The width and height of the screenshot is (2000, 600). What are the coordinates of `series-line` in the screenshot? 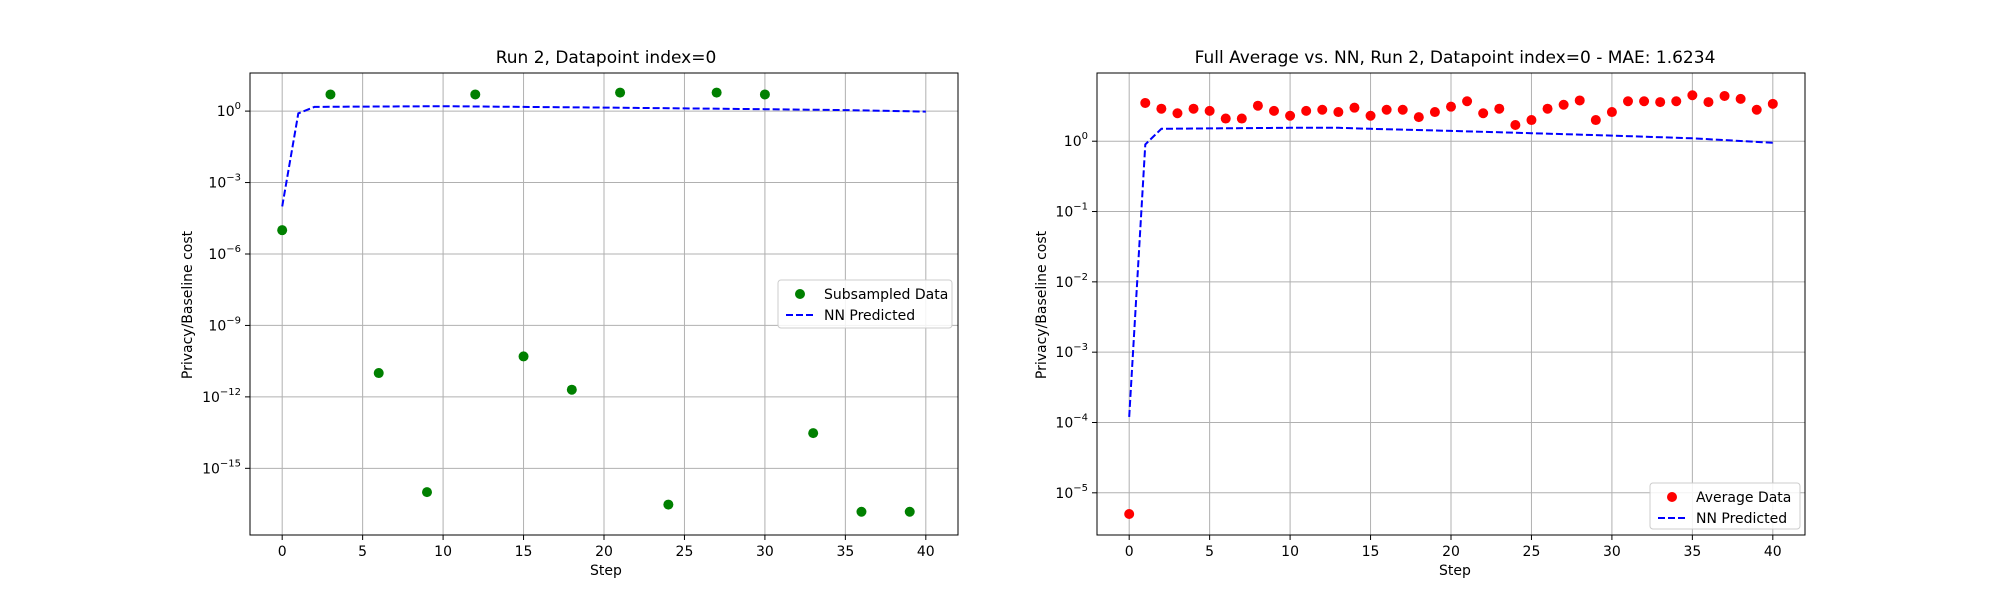 It's located at (603, 156).